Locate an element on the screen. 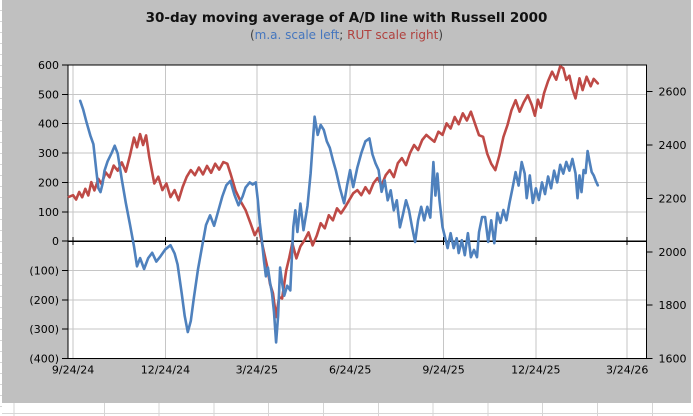  right-axis-tick-labels: 2600 2400 2200 2000 1800 1600 is located at coordinates (673, 226).